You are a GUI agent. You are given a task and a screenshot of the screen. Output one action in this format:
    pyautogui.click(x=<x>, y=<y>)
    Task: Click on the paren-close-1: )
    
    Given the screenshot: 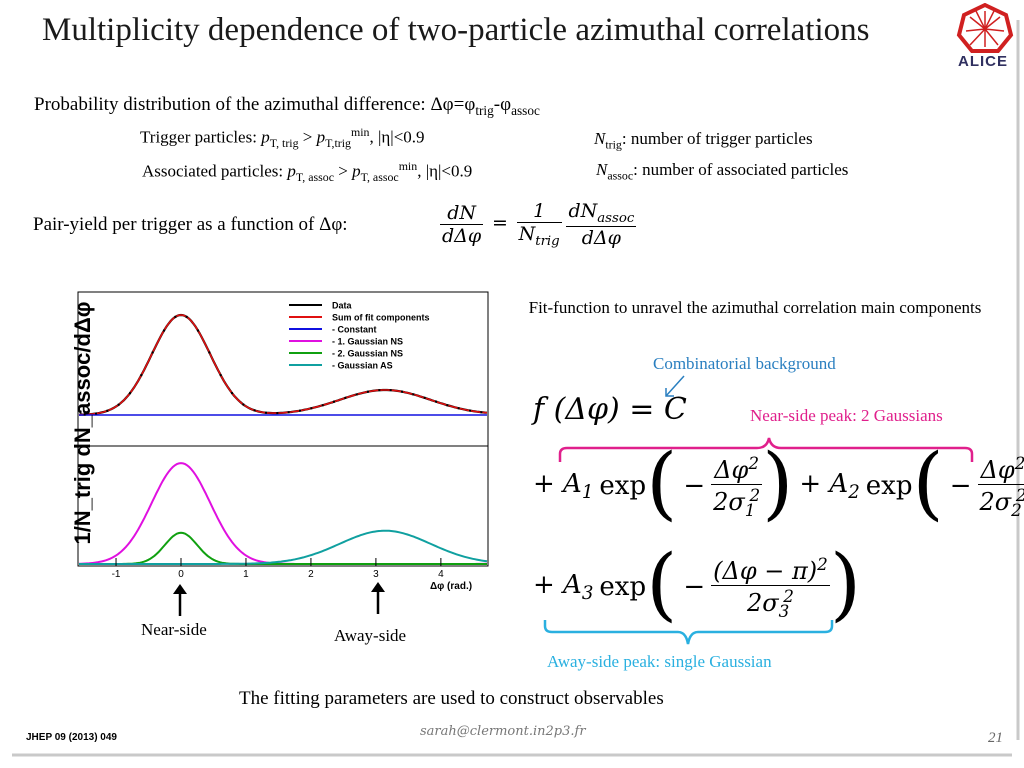 What is the action you would take?
    pyautogui.click(x=778, y=482)
    